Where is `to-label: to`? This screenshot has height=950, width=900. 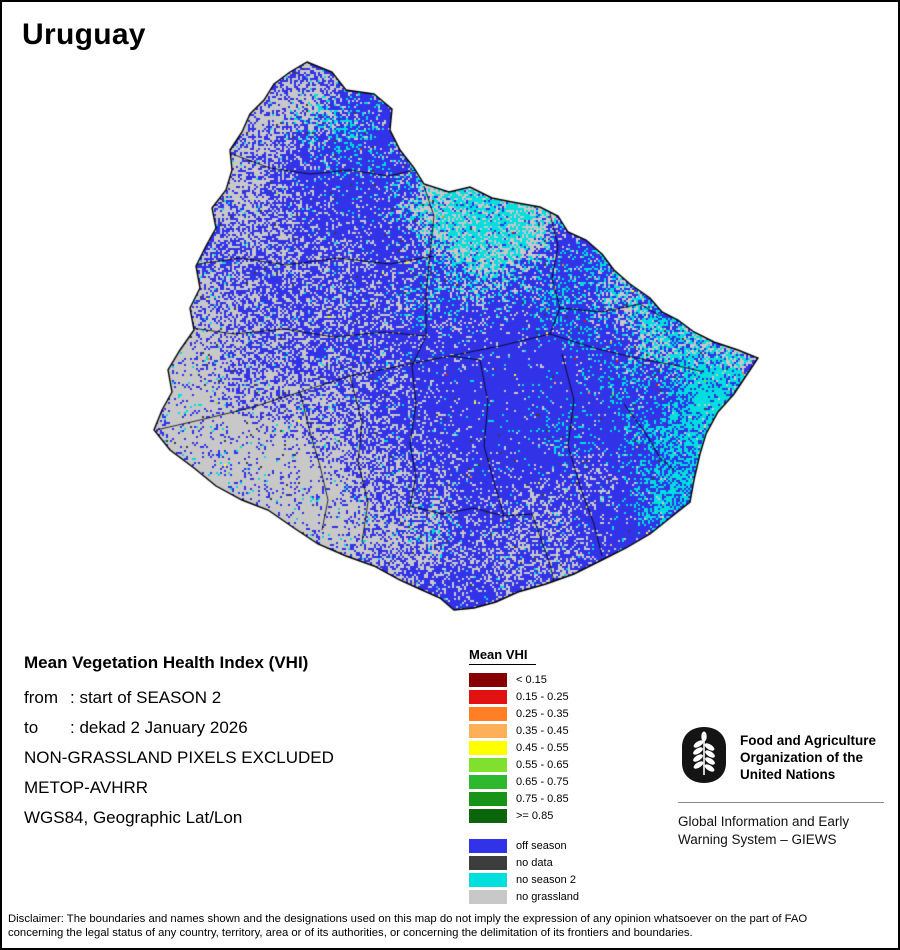
to-label: to is located at coordinates (31, 727).